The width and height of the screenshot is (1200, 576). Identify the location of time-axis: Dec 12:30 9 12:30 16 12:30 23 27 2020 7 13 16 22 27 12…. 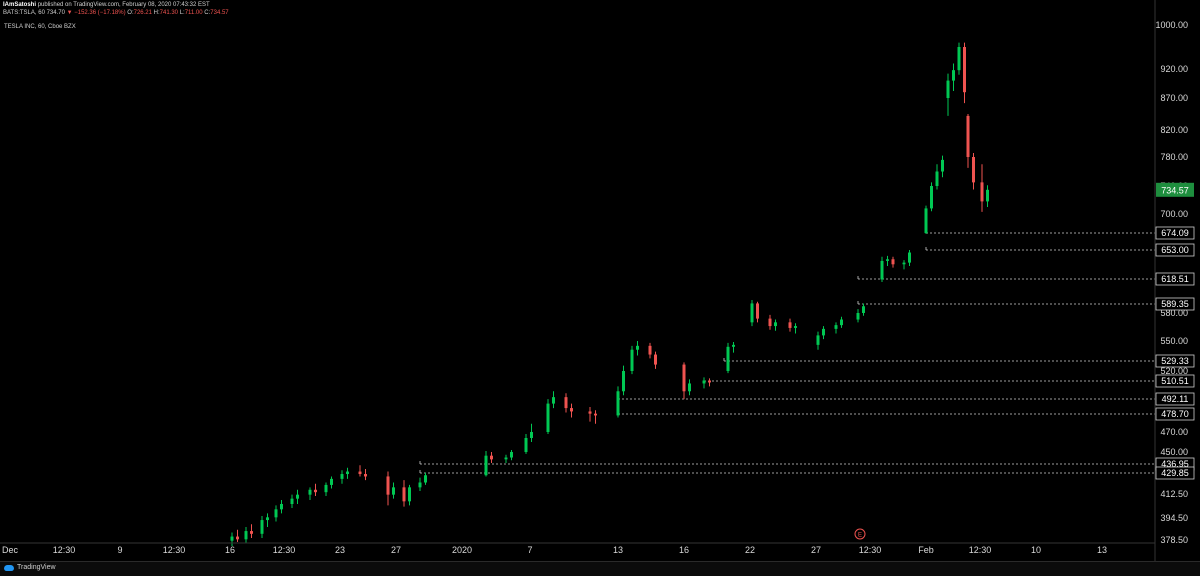
(554, 550).